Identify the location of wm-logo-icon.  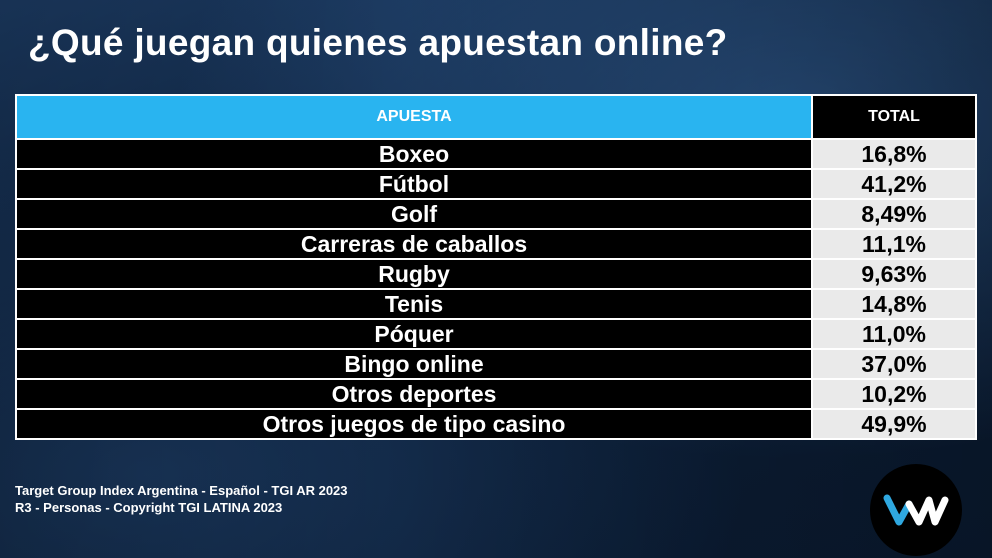
(916, 510).